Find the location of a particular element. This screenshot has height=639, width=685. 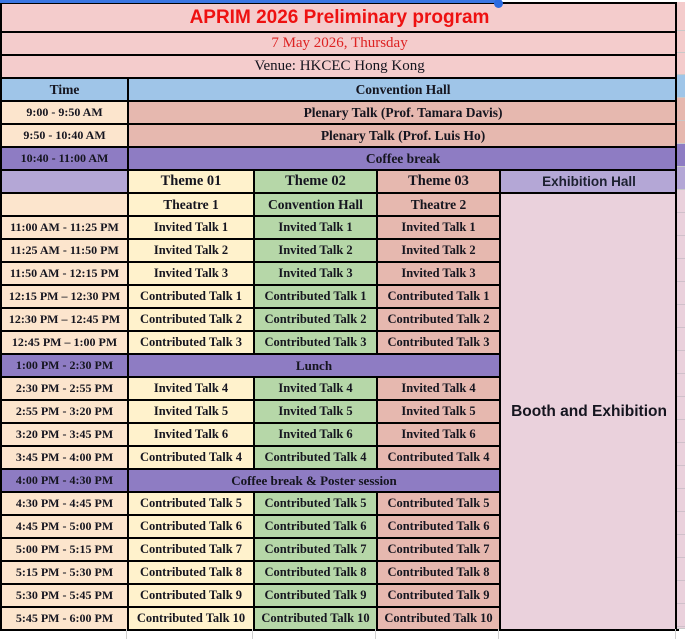

gridline is located at coordinates (375, 634).